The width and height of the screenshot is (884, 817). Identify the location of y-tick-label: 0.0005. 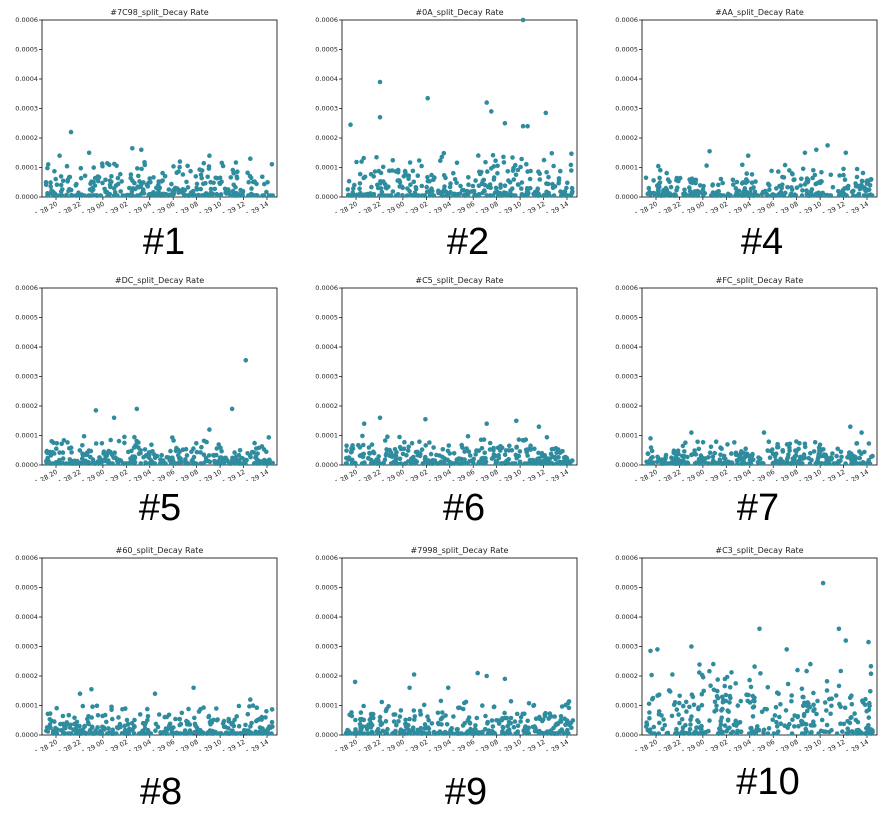
(326, 588).